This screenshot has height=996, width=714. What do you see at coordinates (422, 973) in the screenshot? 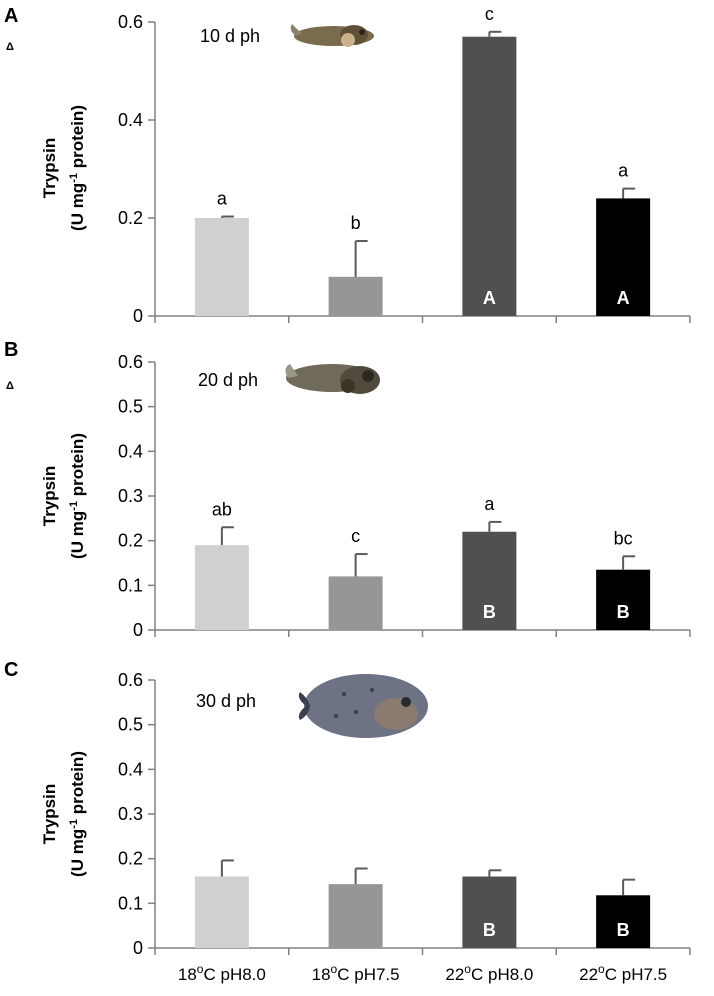
I see `x-axis-category-labels: 18oC pH8.0 18oC pH7.5 22oC pH8.0 22oC pH7.5` at bounding box center [422, 973].